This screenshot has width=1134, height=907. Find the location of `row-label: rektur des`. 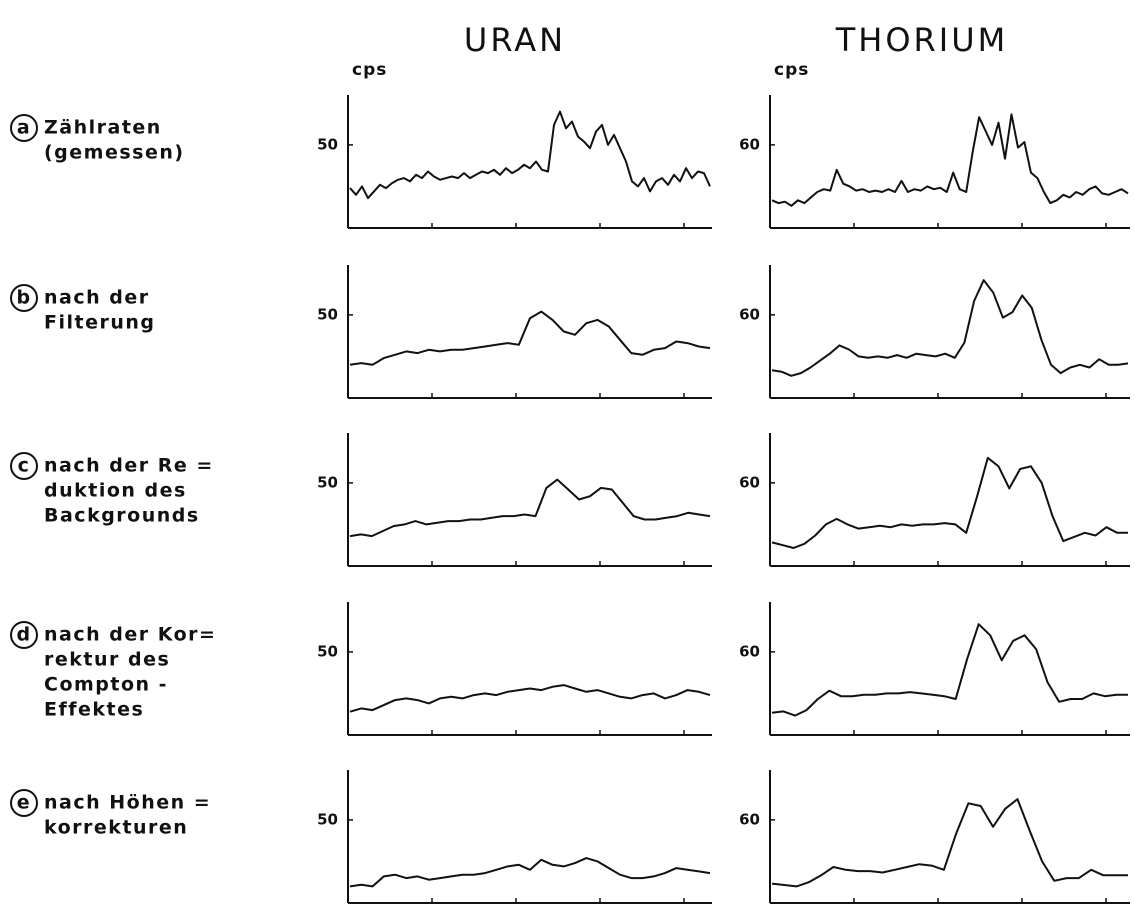

row-label: rektur des is located at coordinates (107, 660).